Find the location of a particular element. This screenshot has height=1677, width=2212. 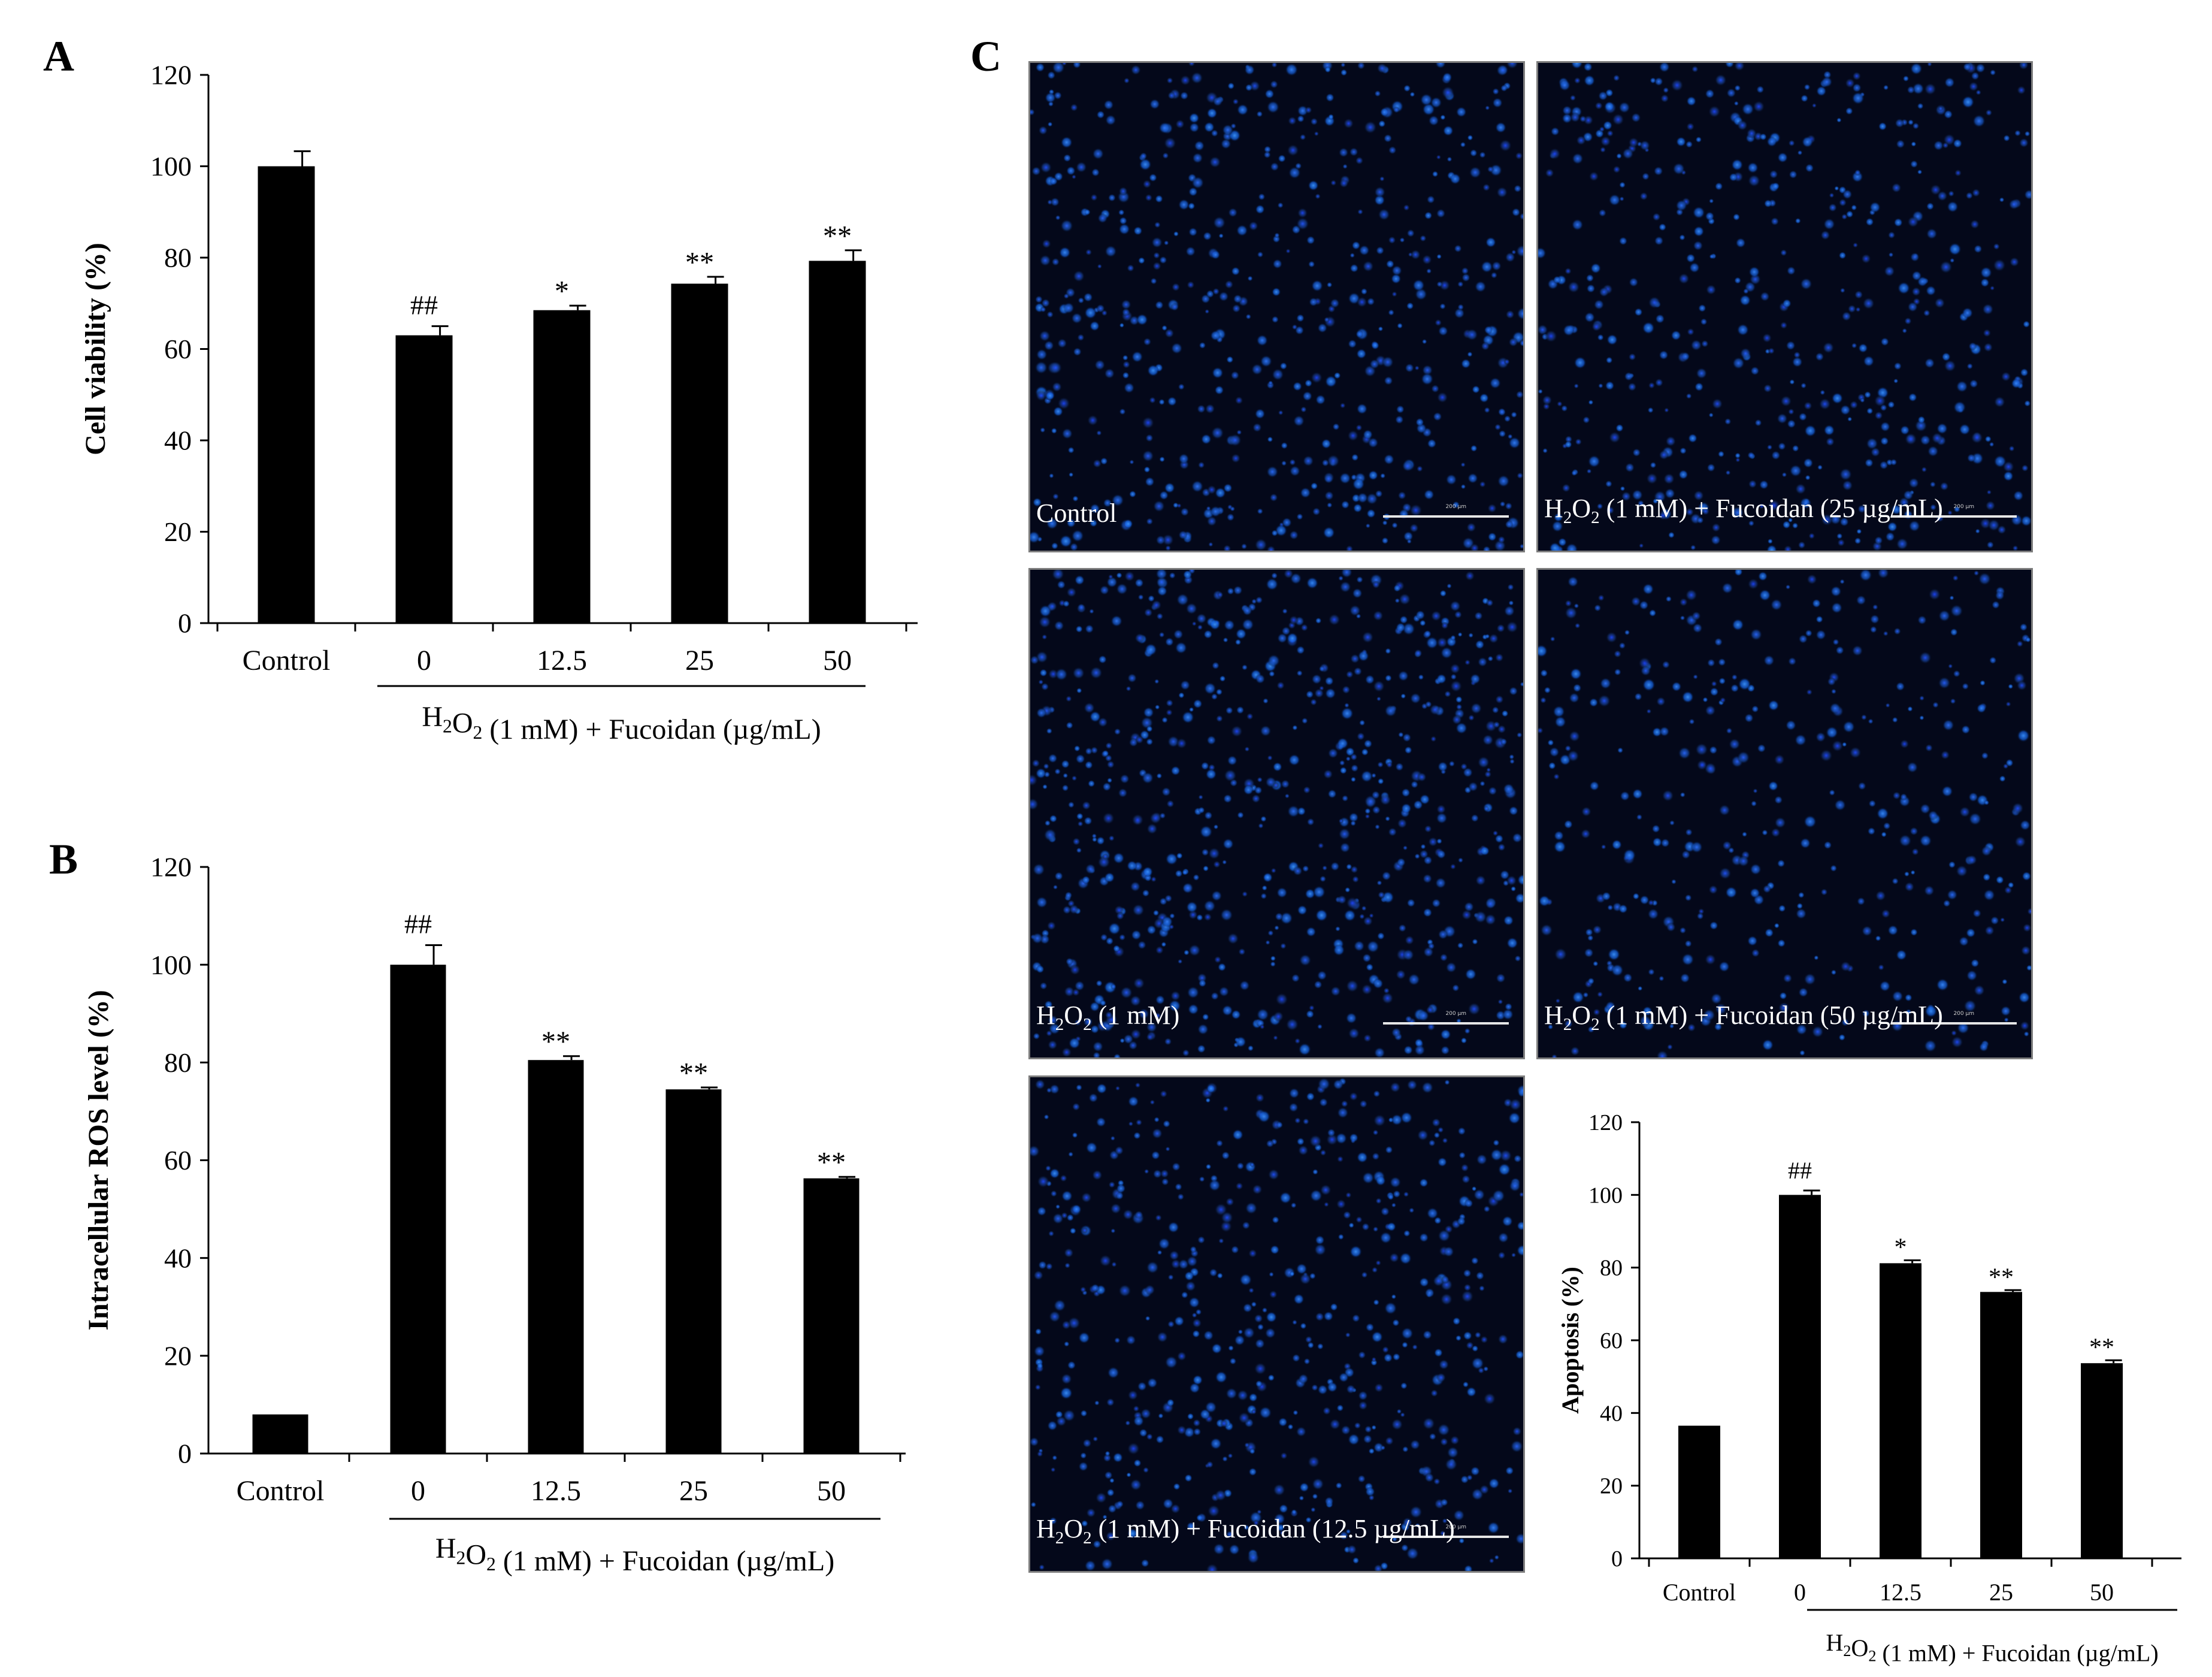

panel-label-a: A is located at coordinates (59, 56).